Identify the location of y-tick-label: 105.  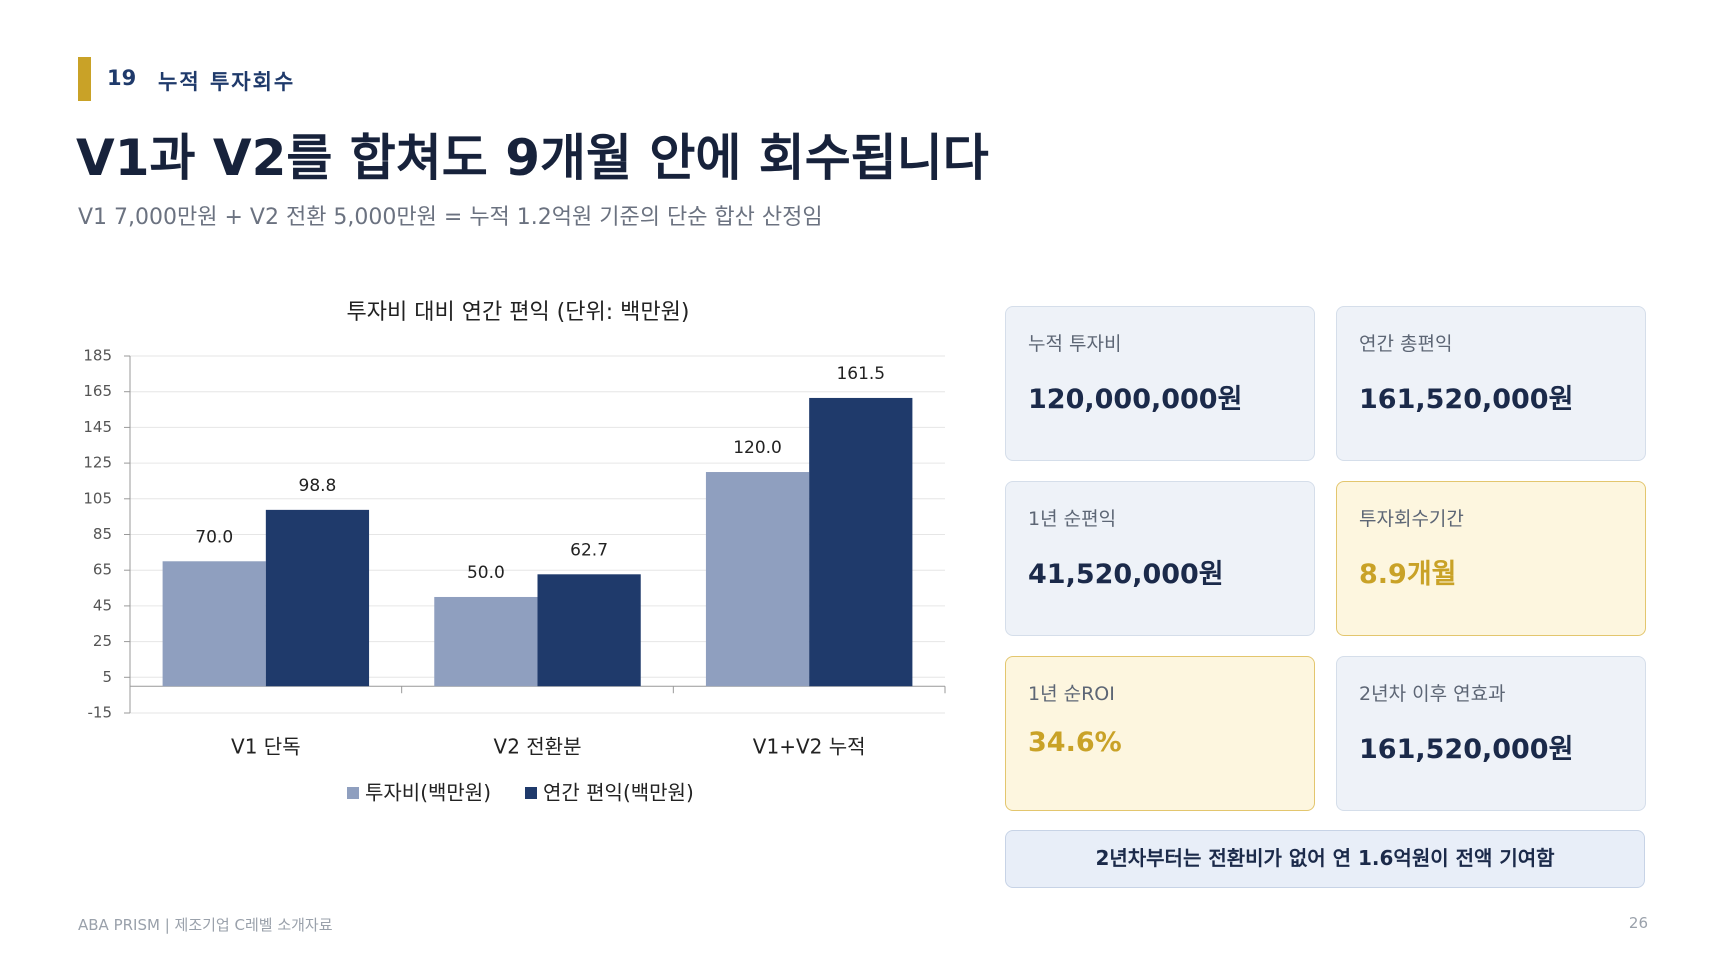
(97, 498).